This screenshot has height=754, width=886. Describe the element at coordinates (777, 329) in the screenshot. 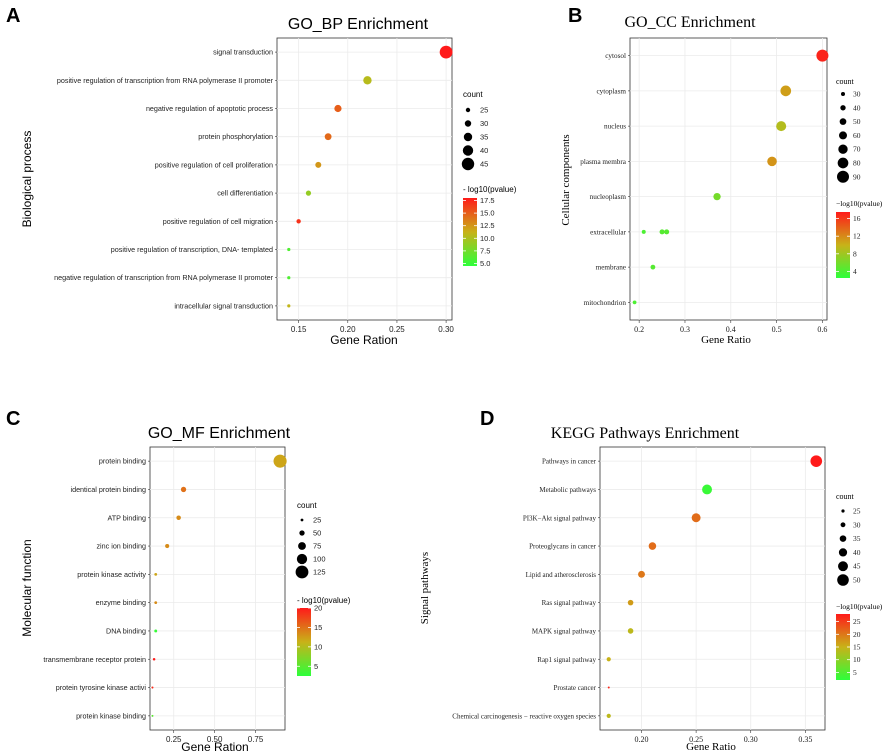

I see `x-tick-label: 0.5` at that location.